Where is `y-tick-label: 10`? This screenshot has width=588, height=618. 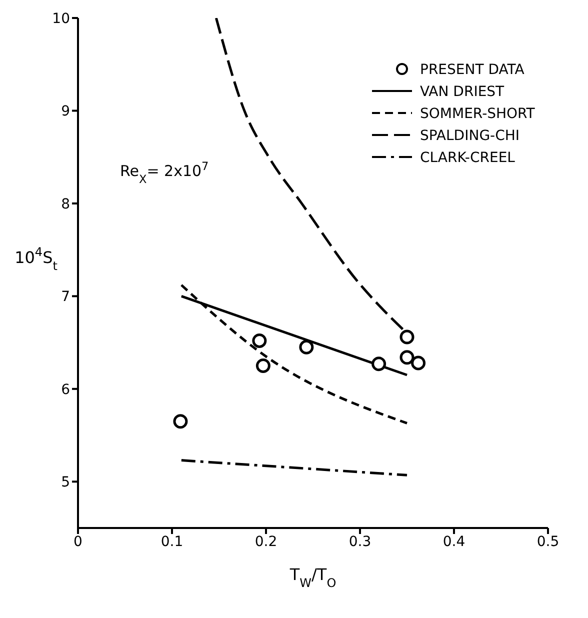
y-tick-label: 10 is located at coordinates (61, 18).